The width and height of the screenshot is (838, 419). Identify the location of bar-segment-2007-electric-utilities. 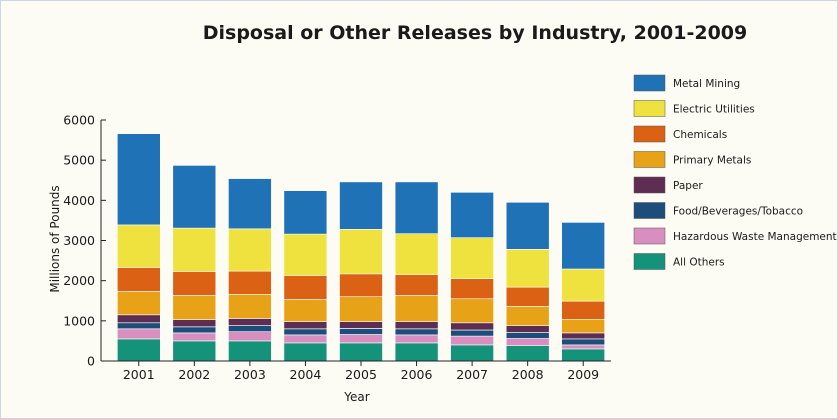
(472, 258).